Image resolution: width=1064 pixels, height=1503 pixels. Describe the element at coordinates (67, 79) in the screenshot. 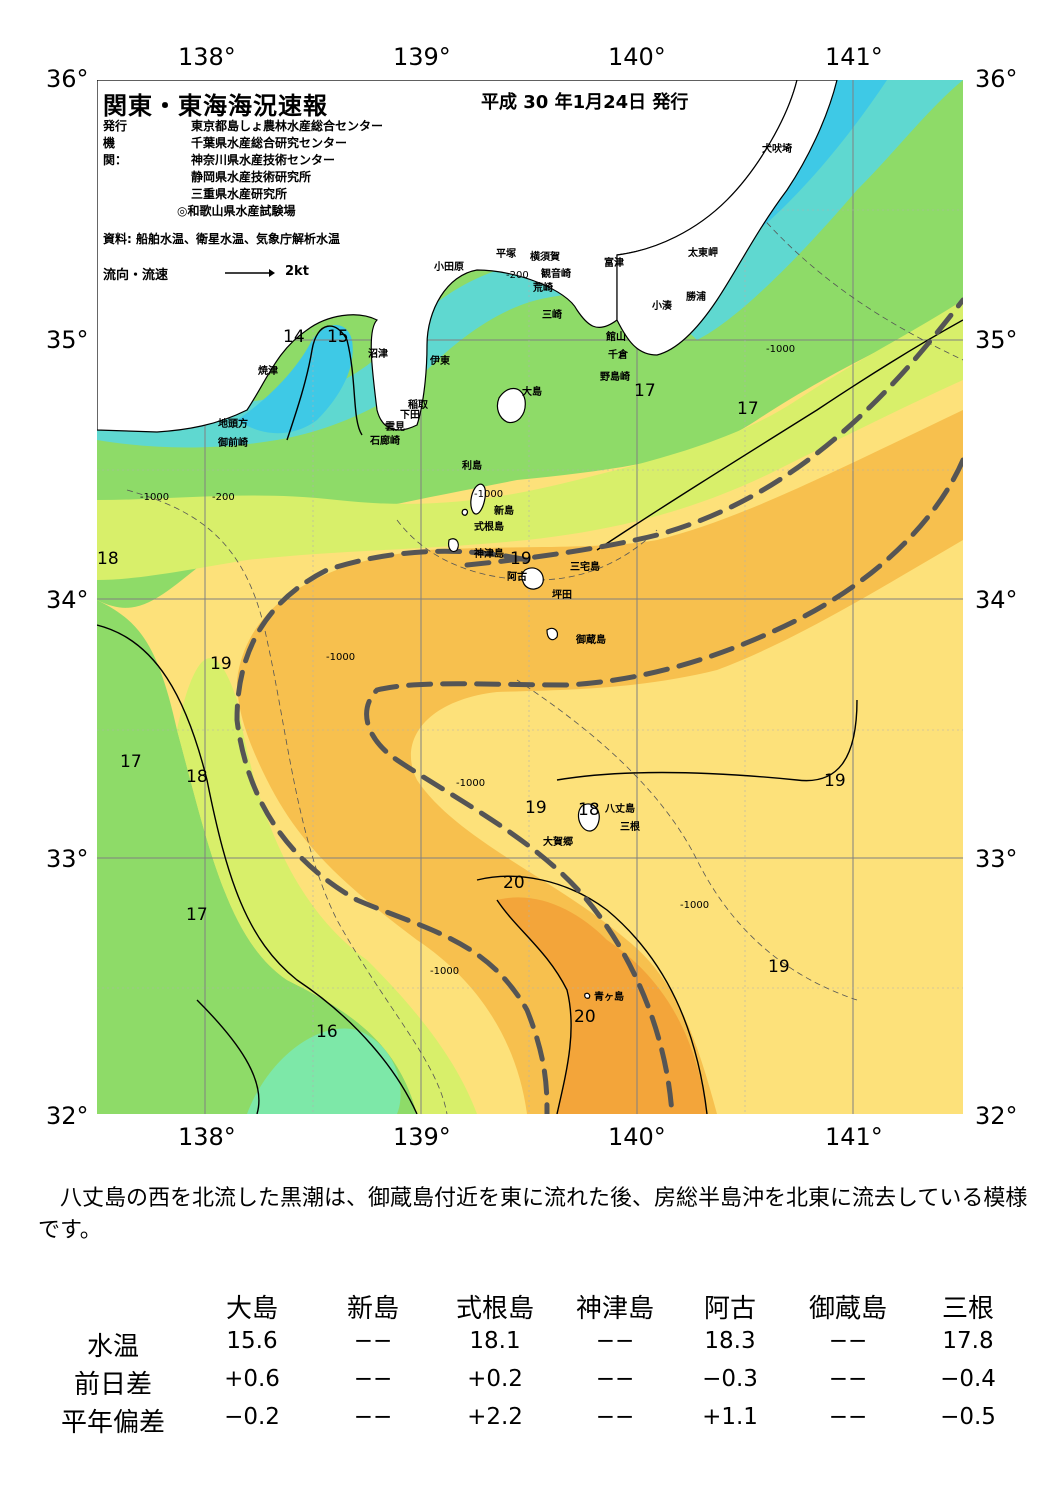

I see `lat-label-left-36: 36°` at that location.